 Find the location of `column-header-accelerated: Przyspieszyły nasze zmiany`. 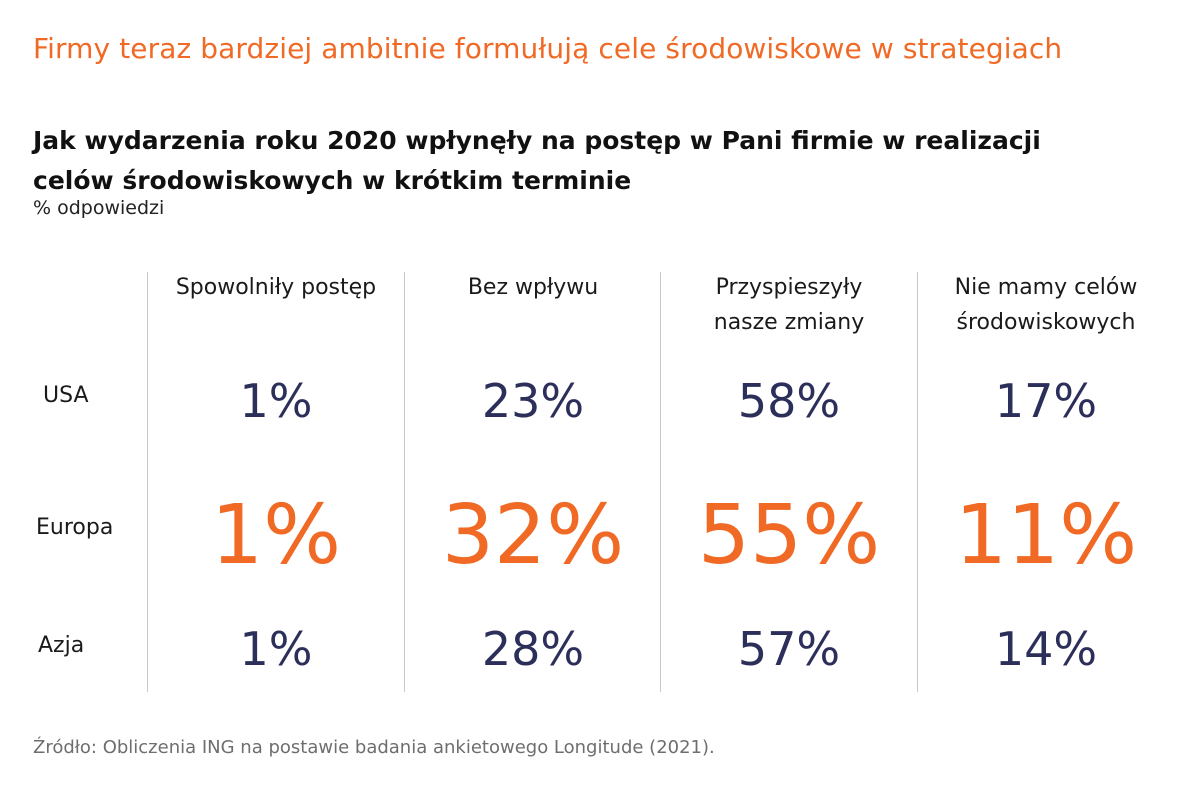

column-header-accelerated: Przyspieszyły nasze zmiany is located at coordinates (789, 305).